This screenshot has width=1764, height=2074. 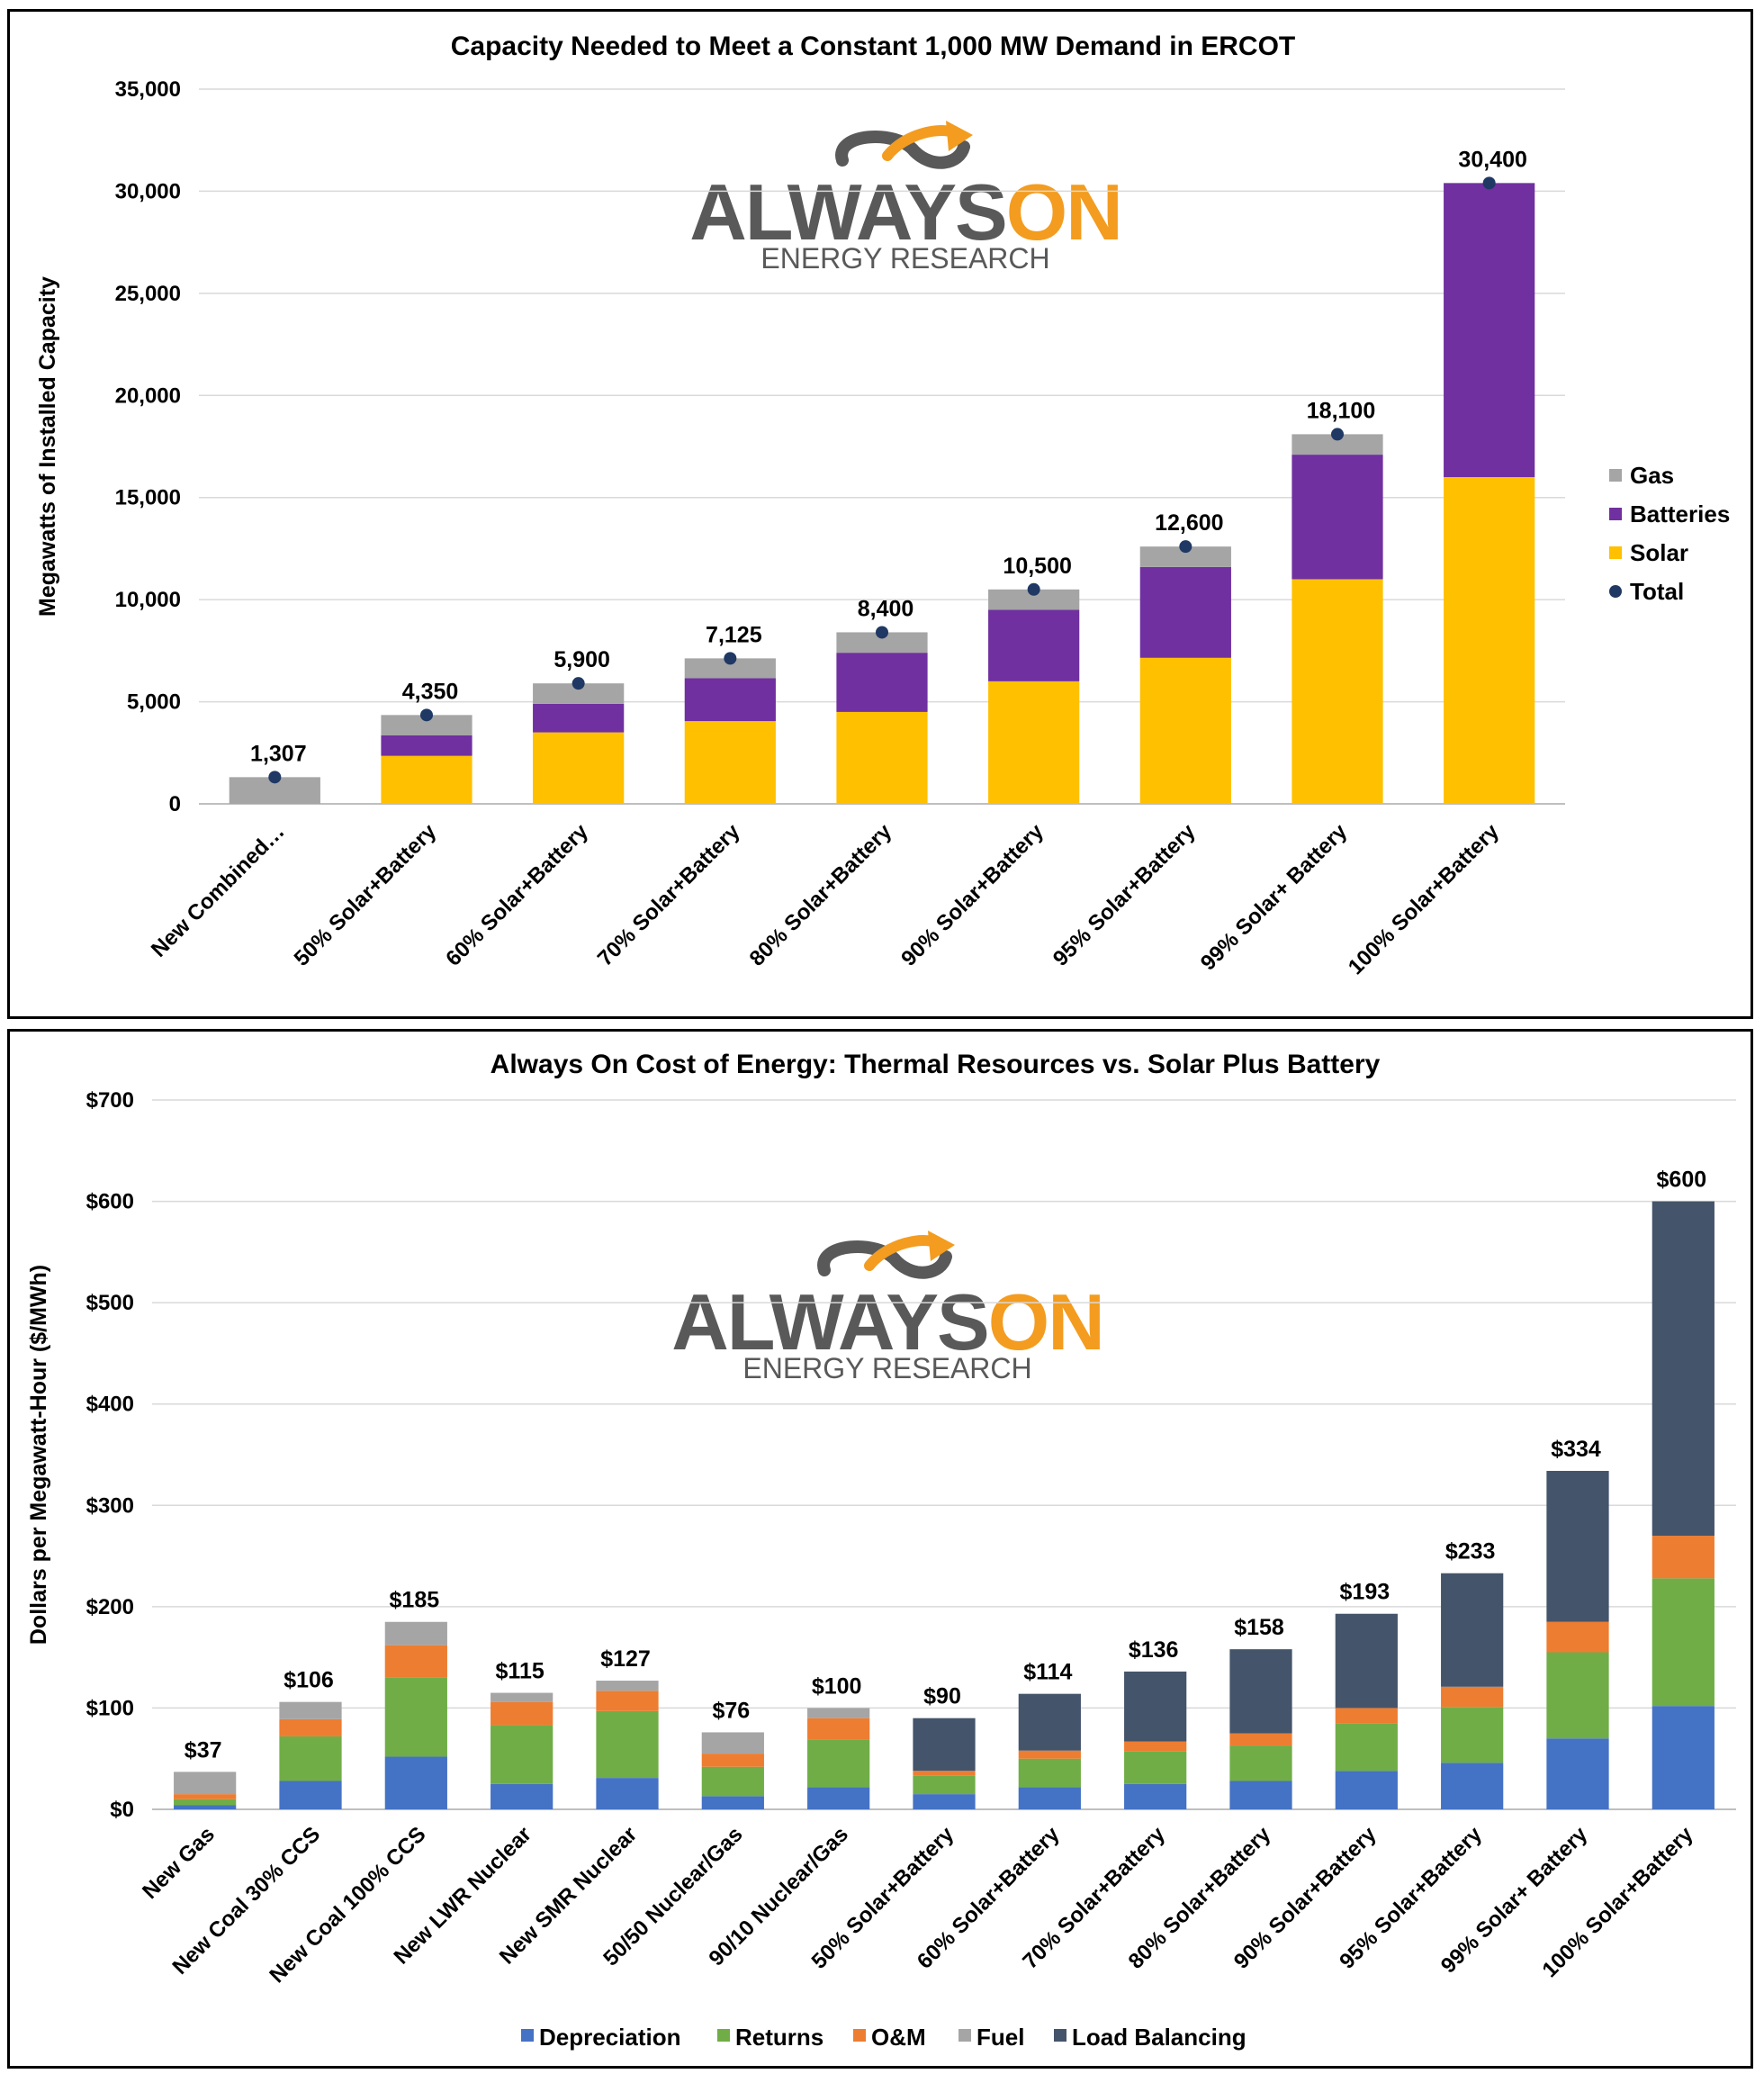 I want to click on total-data-label: 1,307, so click(x=278, y=753).